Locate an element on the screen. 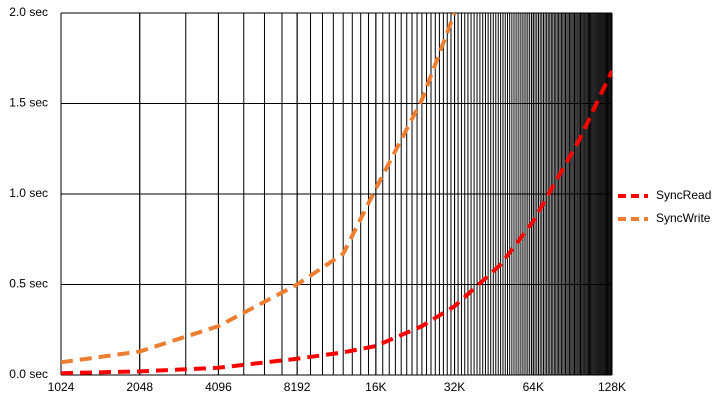 The image size is (716, 400). legend-label: SyncRead is located at coordinates (683, 195).